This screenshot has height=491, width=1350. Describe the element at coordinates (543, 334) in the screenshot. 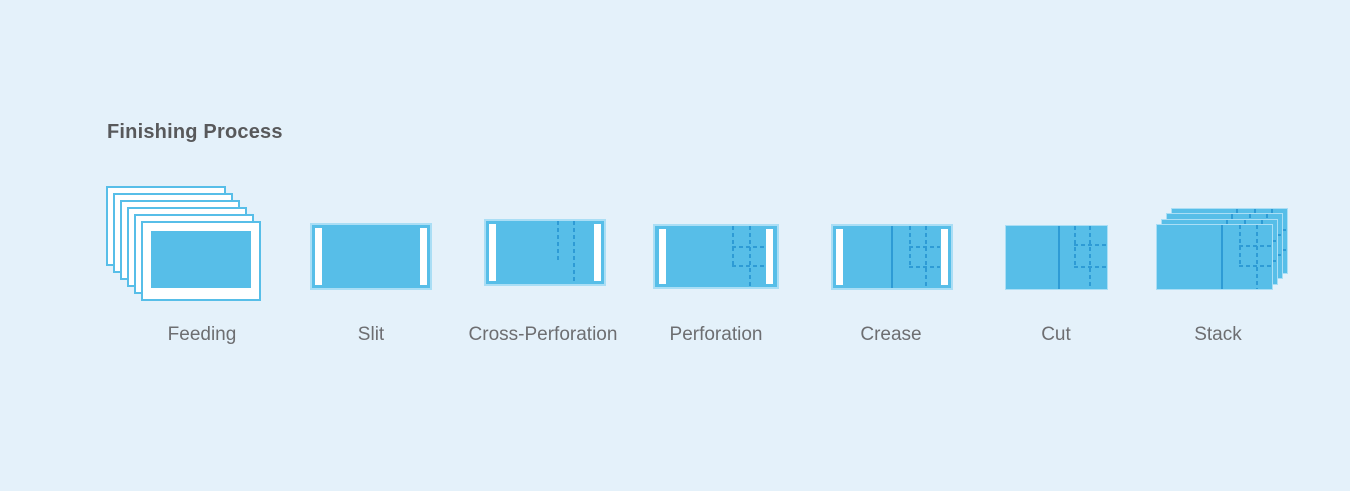

I see `step-label-cross-perforation: Cross-Perforation` at that location.